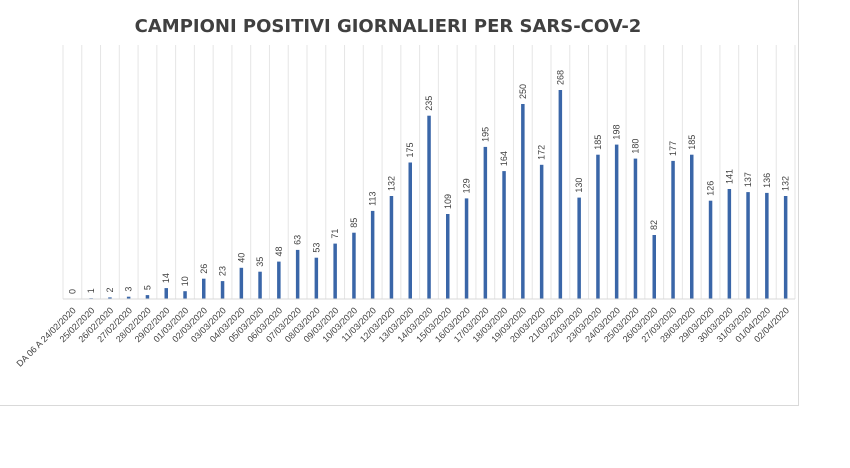 The width and height of the screenshot is (850, 468). Describe the element at coordinates (279, 252) in the screenshot. I see `data-label: 48` at that location.